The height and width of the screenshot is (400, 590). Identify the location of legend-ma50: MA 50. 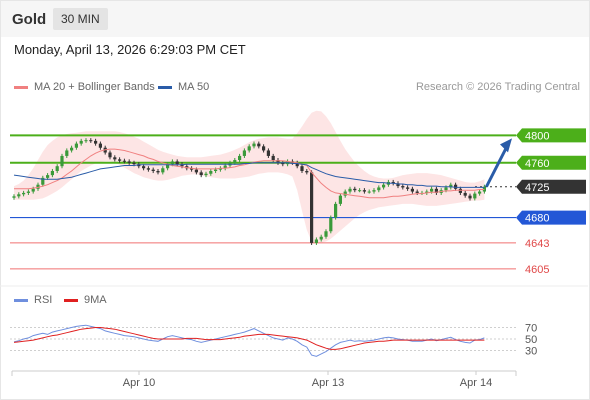
(183, 87).